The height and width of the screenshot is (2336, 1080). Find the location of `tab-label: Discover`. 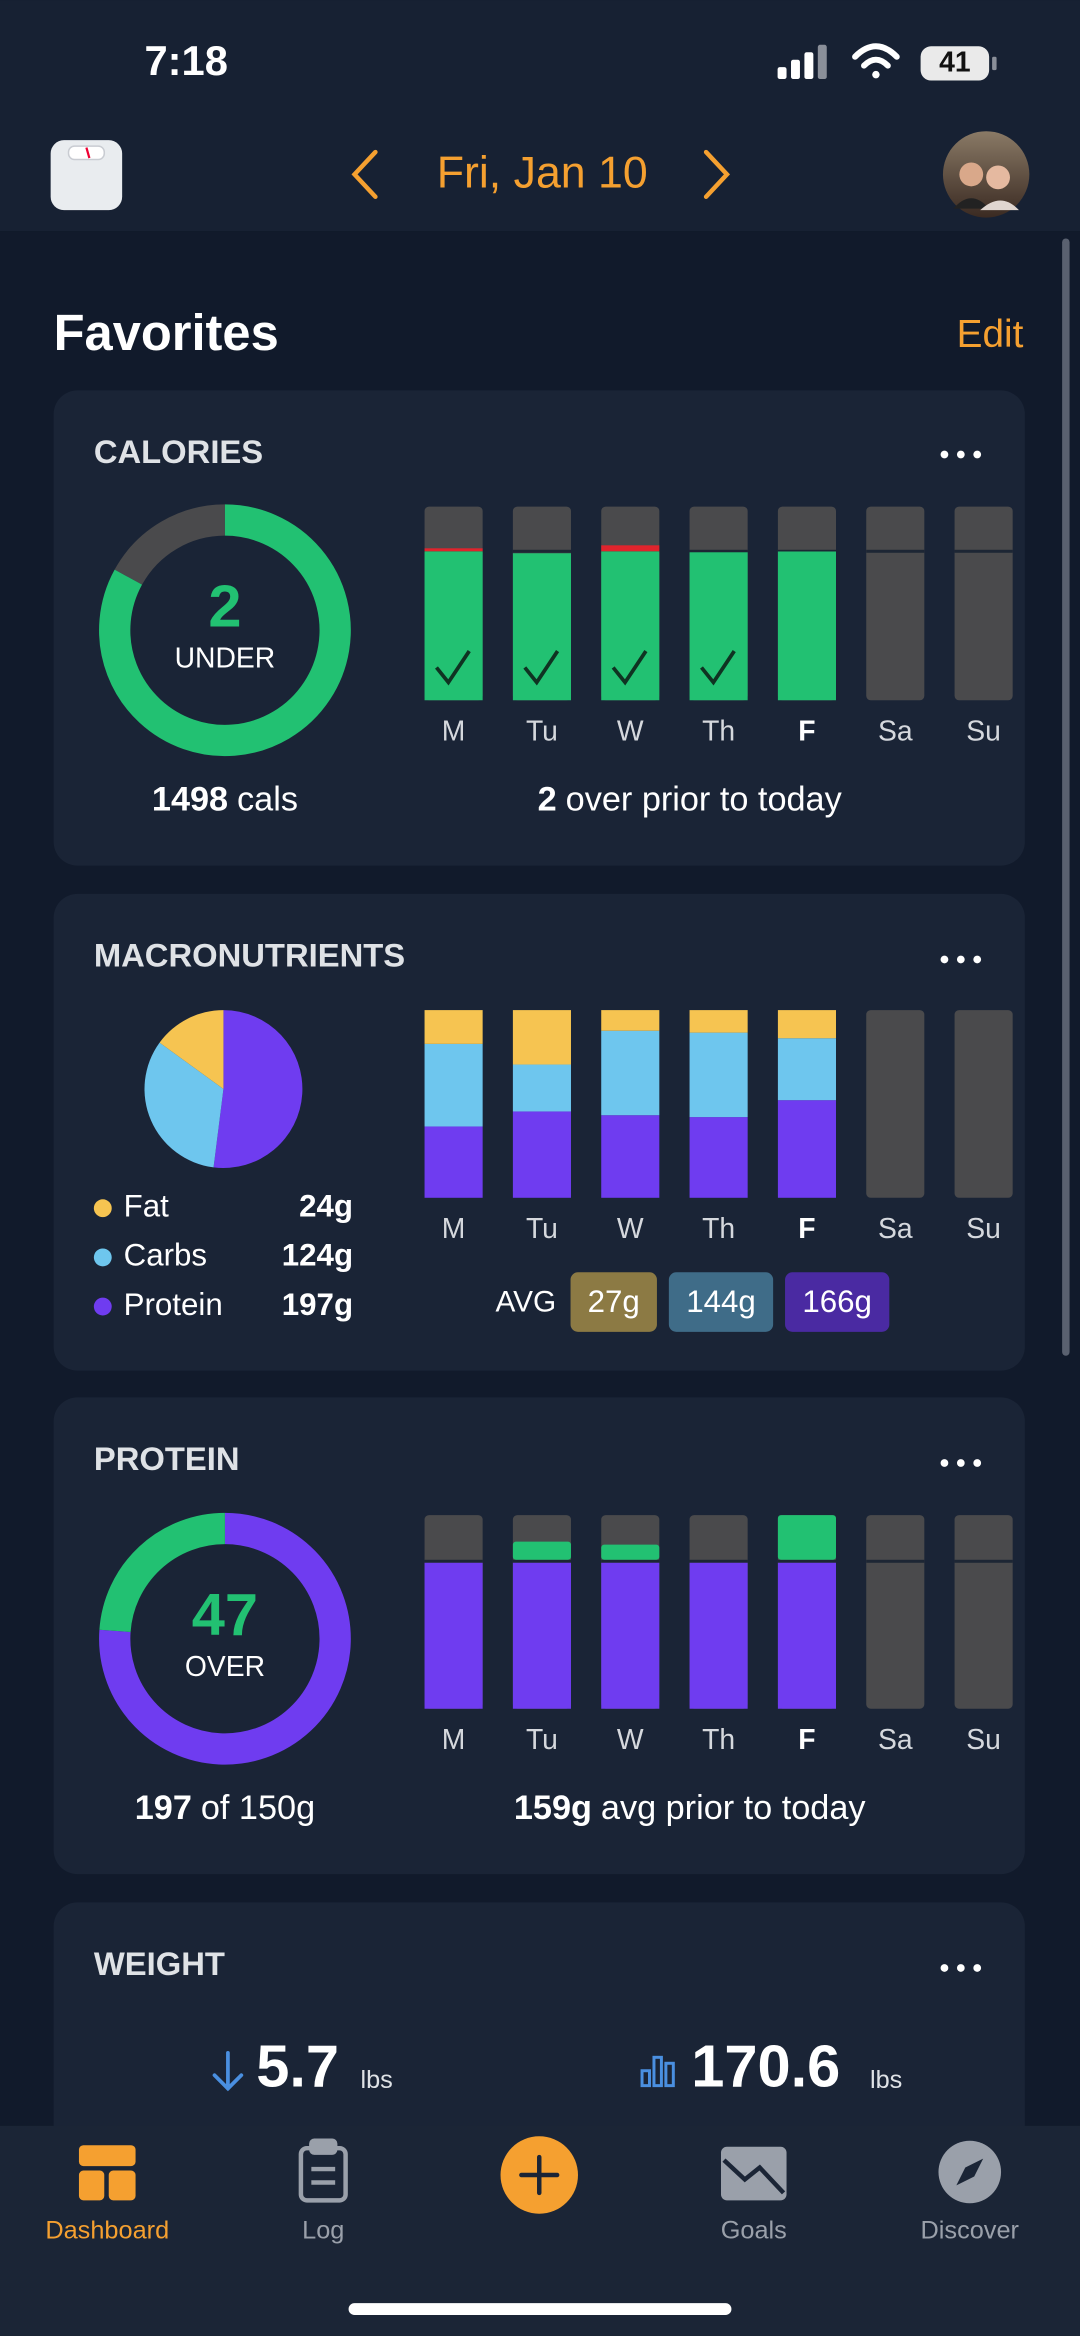

tab-label: Discover is located at coordinates (970, 2230).